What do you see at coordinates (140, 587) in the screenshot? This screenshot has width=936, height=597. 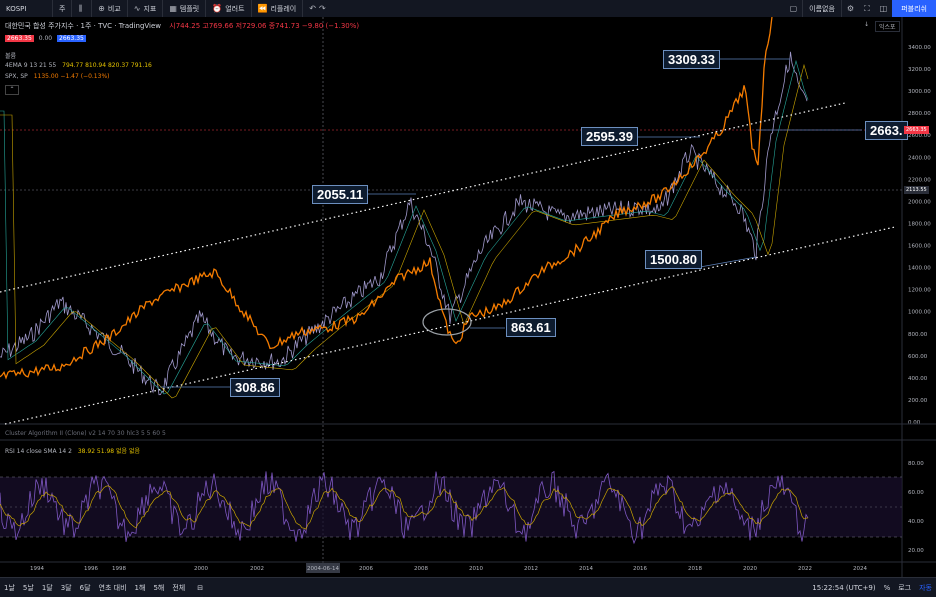 I see `range-button: 1해` at bounding box center [140, 587].